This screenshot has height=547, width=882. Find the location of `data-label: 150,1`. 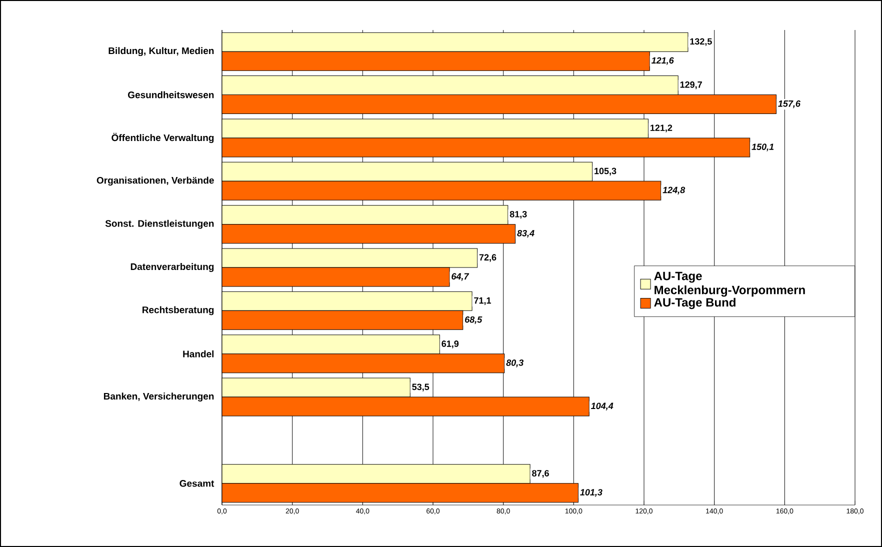

data-label: 150,1 is located at coordinates (763, 148).